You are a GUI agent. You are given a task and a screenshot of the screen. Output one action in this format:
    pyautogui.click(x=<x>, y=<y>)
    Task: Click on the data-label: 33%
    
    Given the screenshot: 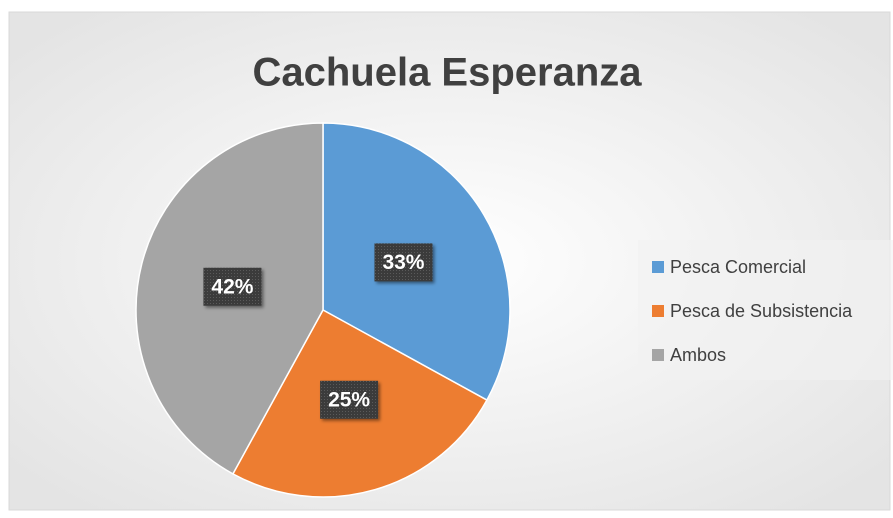 What is the action you would take?
    pyautogui.click(x=403, y=262)
    